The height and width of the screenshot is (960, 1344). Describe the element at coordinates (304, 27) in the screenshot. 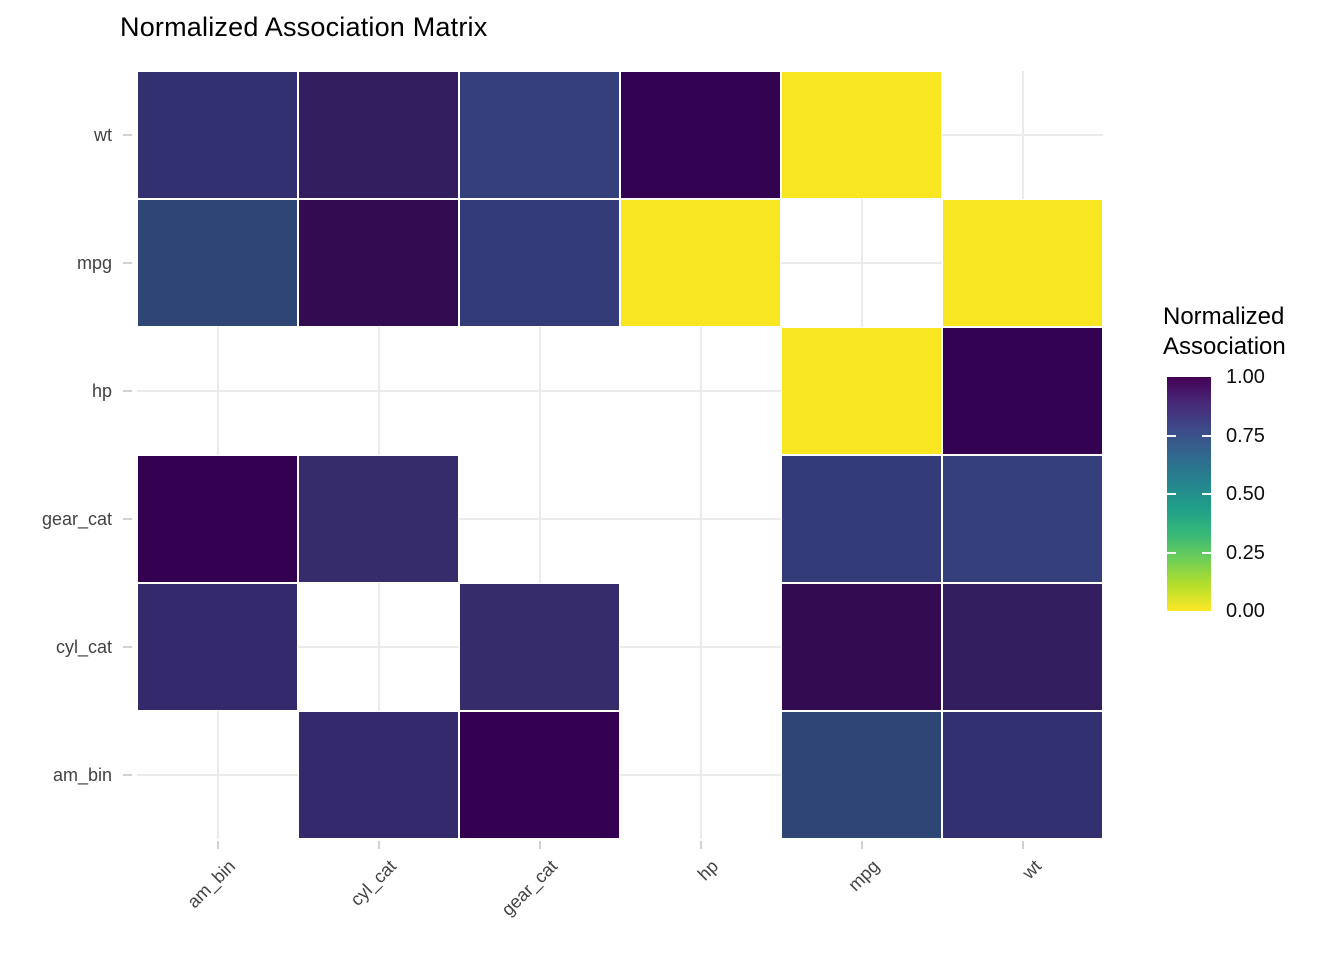

I see `plot-title: Normalized Association Matrix` at that location.